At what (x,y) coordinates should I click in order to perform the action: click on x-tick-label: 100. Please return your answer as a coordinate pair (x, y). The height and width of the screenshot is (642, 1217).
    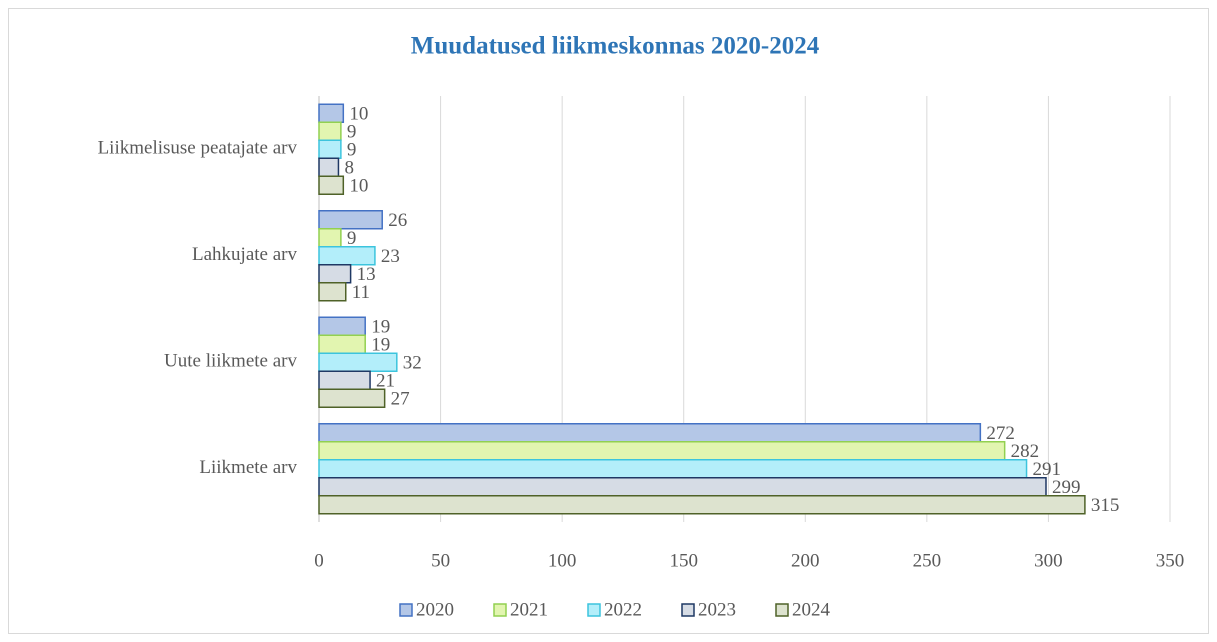
    Looking at the image, I should click on (562, 560).